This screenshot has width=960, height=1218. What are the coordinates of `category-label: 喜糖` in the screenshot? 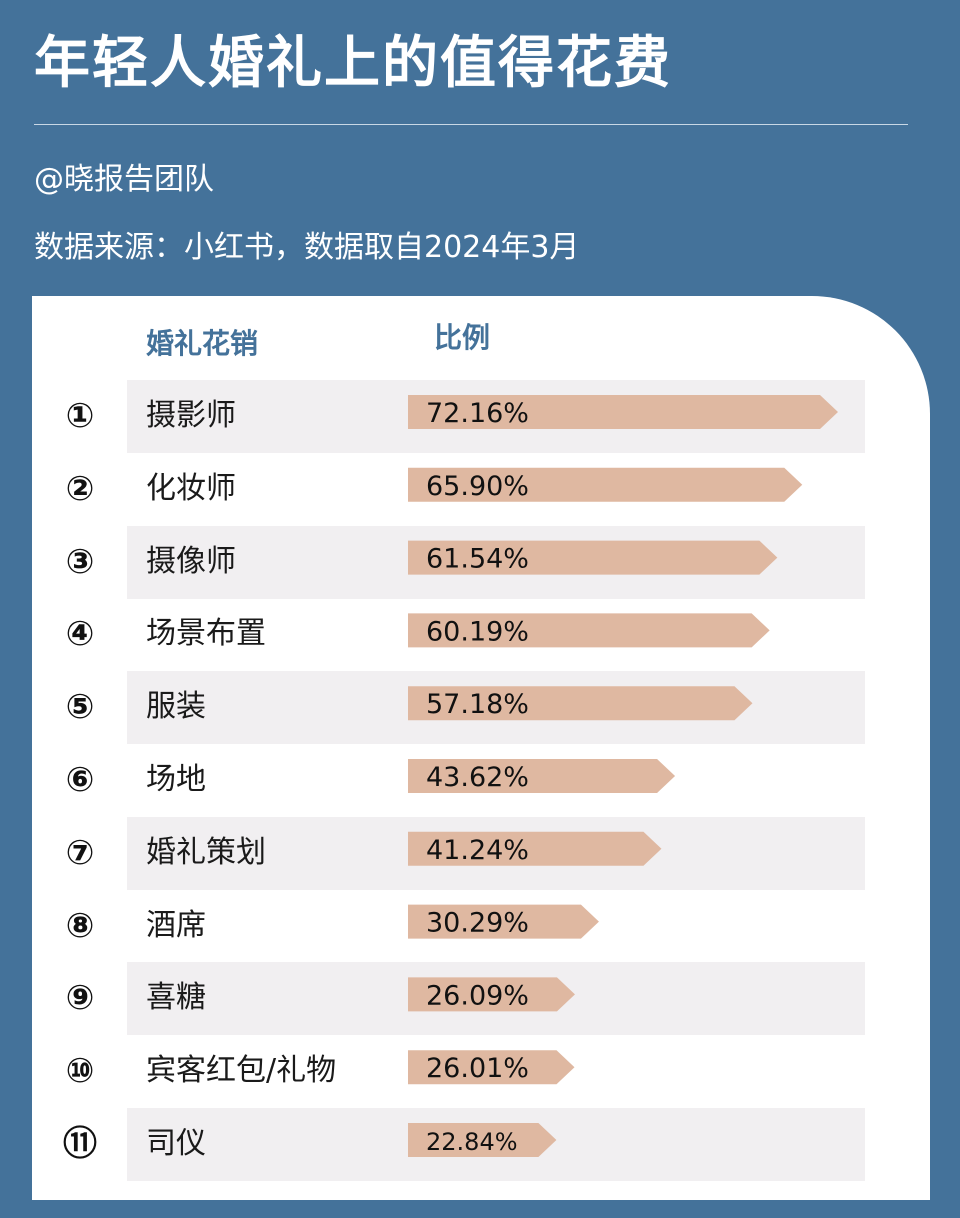 It's located at (176, 998).